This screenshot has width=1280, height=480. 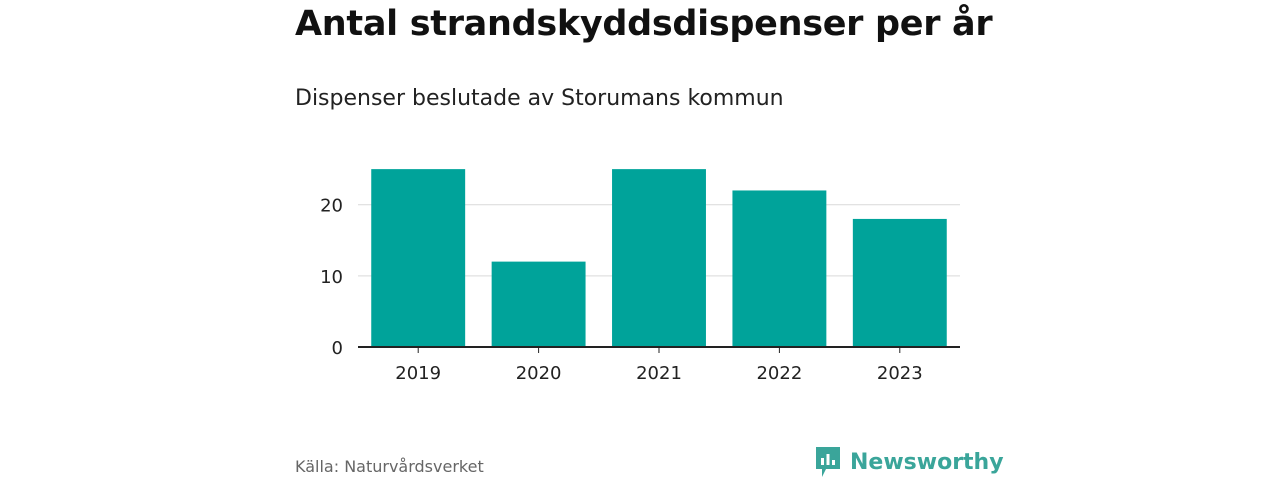 I want to click on chart-subtitle: Dispenser beslutade av Storumans kommun, so click(x=539, y=98).